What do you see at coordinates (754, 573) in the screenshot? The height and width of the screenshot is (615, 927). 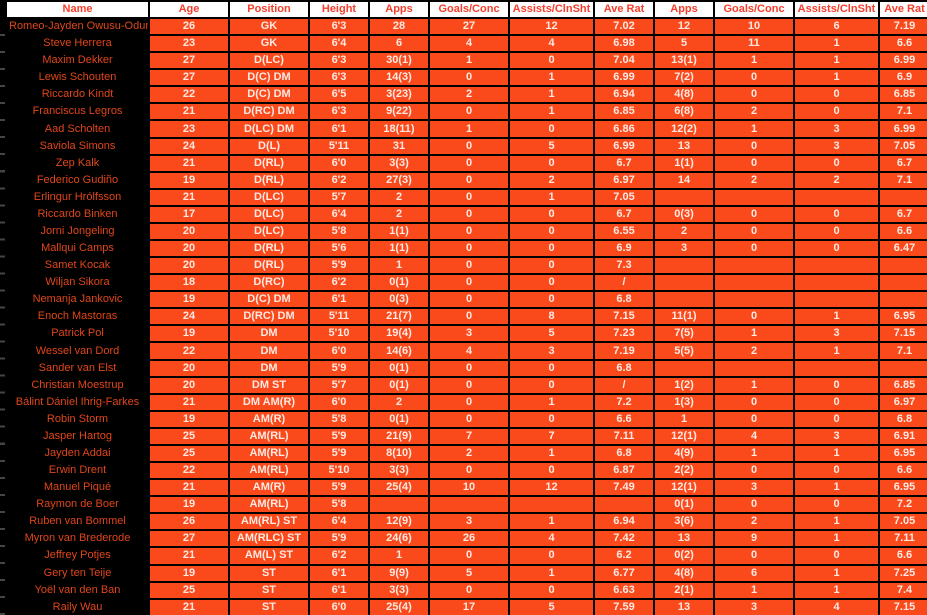 I see `stat-cell: 6` at bounding box center [754, 573].